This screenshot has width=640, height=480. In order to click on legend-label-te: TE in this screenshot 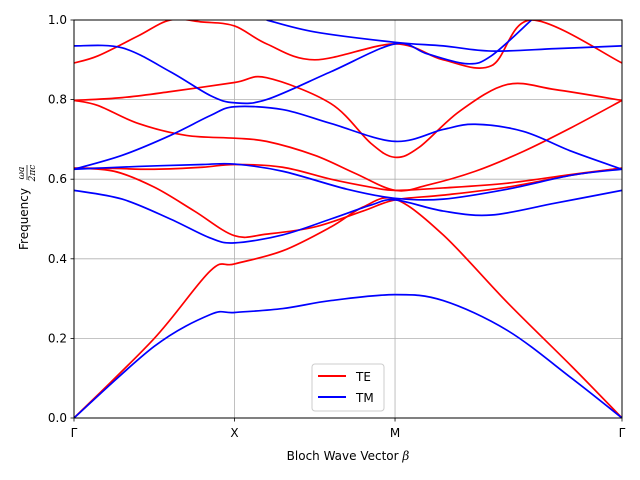, I will do `click(363, 377)`.